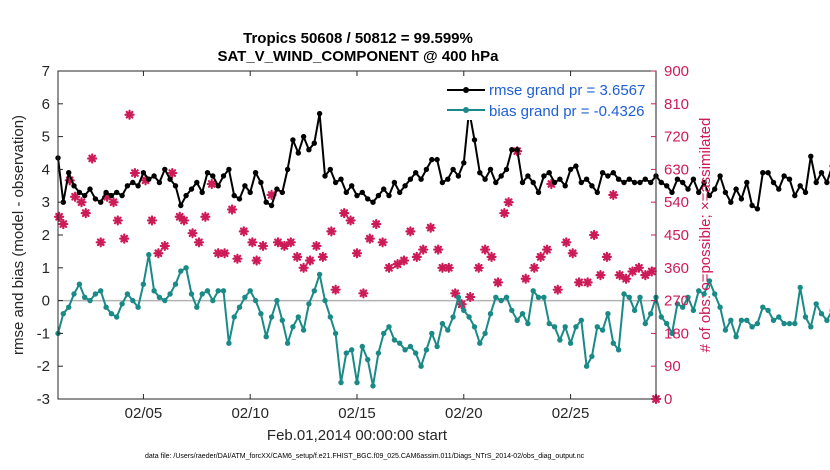 This screenshot has width=830, height=470. Describe the element at coordinates (18, 235) in the screenshot. I see `y-axis-label: rmse and bias (model - observation)` at that location.